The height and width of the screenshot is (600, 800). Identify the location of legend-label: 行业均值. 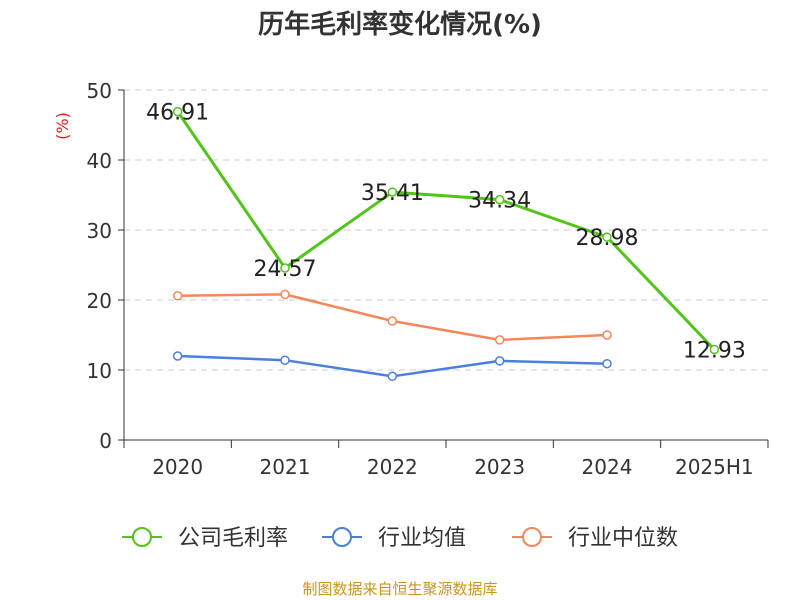
(422, 538).